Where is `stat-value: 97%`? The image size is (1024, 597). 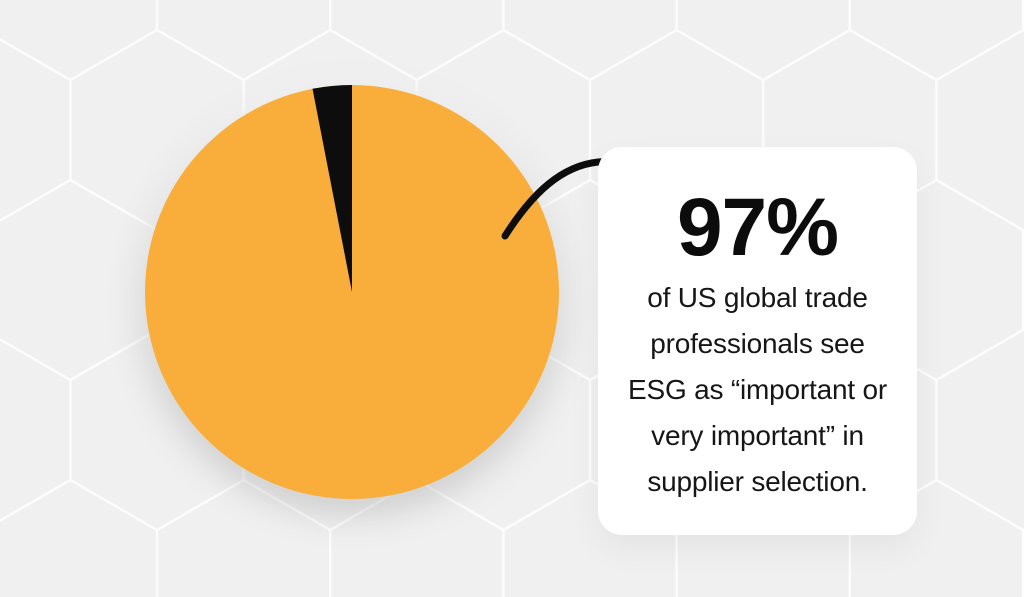
stat-value: 97% is located at coordinates (757, 227).